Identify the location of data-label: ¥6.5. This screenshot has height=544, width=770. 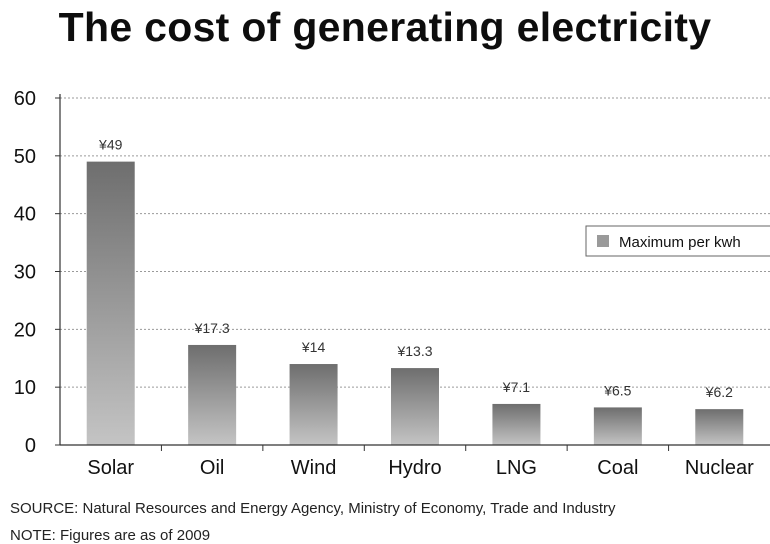
(617, 390).